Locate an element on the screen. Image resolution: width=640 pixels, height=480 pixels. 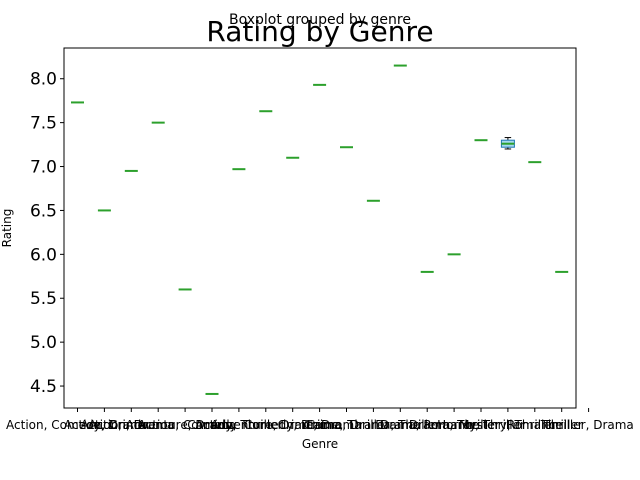
x-tick-label: Crime, Drama, Thriller is located at coordinates (374, 425).